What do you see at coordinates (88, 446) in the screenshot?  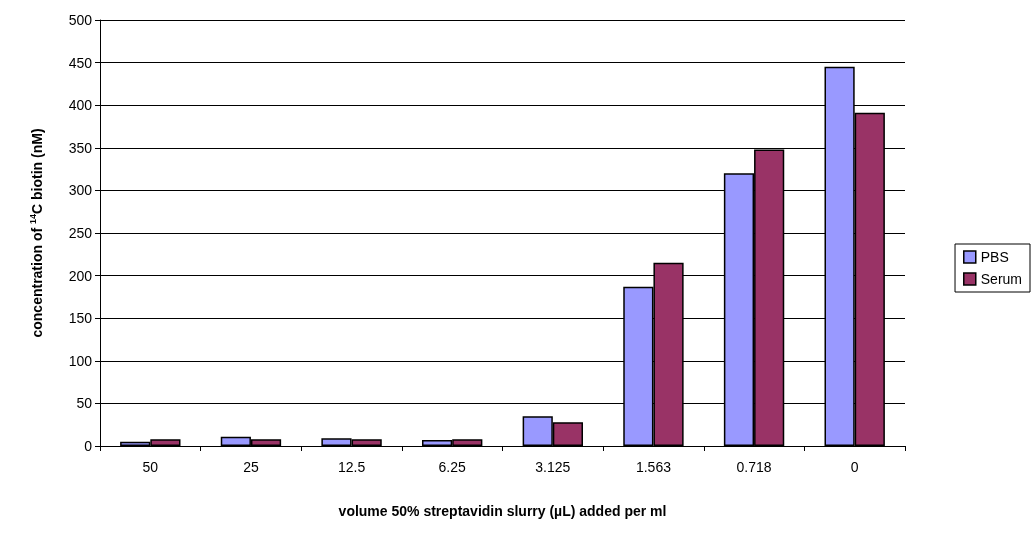 I see `y-tick-label: 0` at bounding box center [88, 446].